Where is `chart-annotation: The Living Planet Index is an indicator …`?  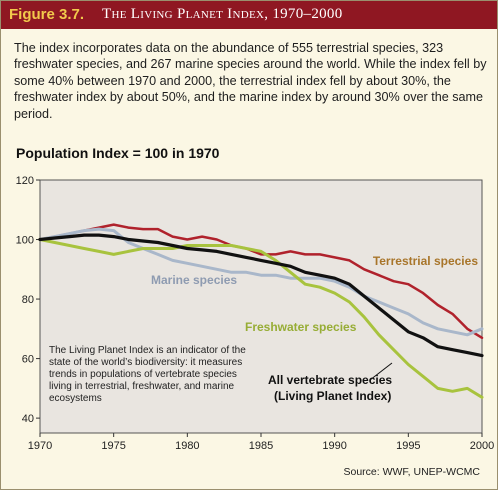 chart-annotation: The Living Planet Index is an indicator … is located at coordinates (147, 374).